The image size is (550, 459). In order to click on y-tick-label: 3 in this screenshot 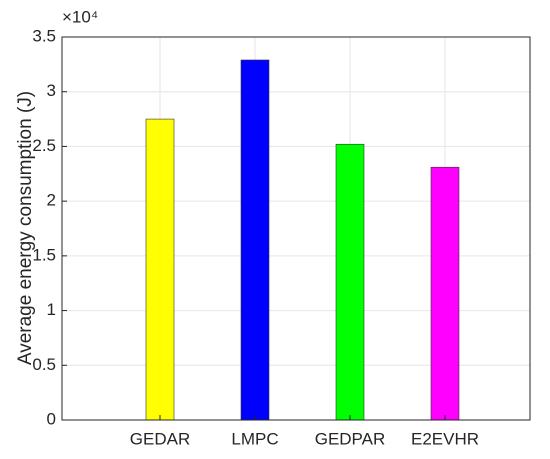, I will do `click(51, 90)`.